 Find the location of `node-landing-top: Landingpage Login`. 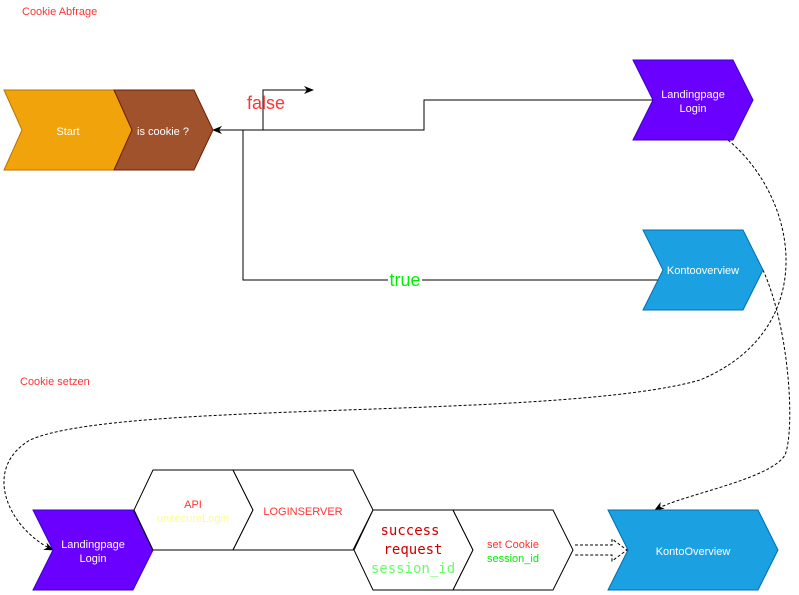

node-landing-top: Landingpage Login is located at coordinates (693, 100).